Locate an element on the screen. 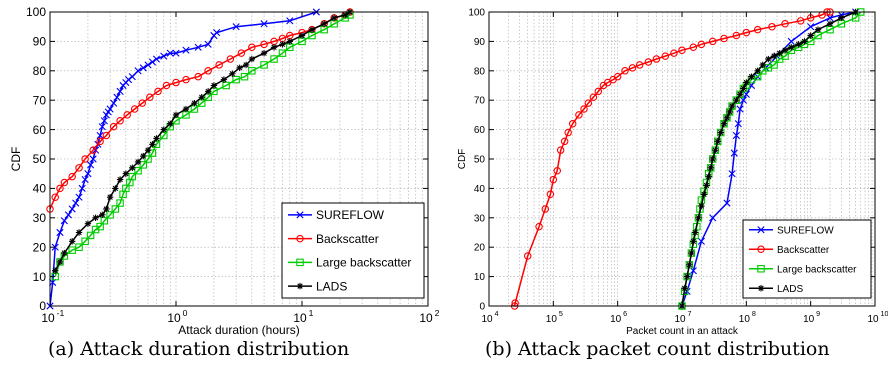 The height and width of the screenshot is (375, 888). chart-b-x-tick-exponent: 9 is located at coordinates (818, 313).